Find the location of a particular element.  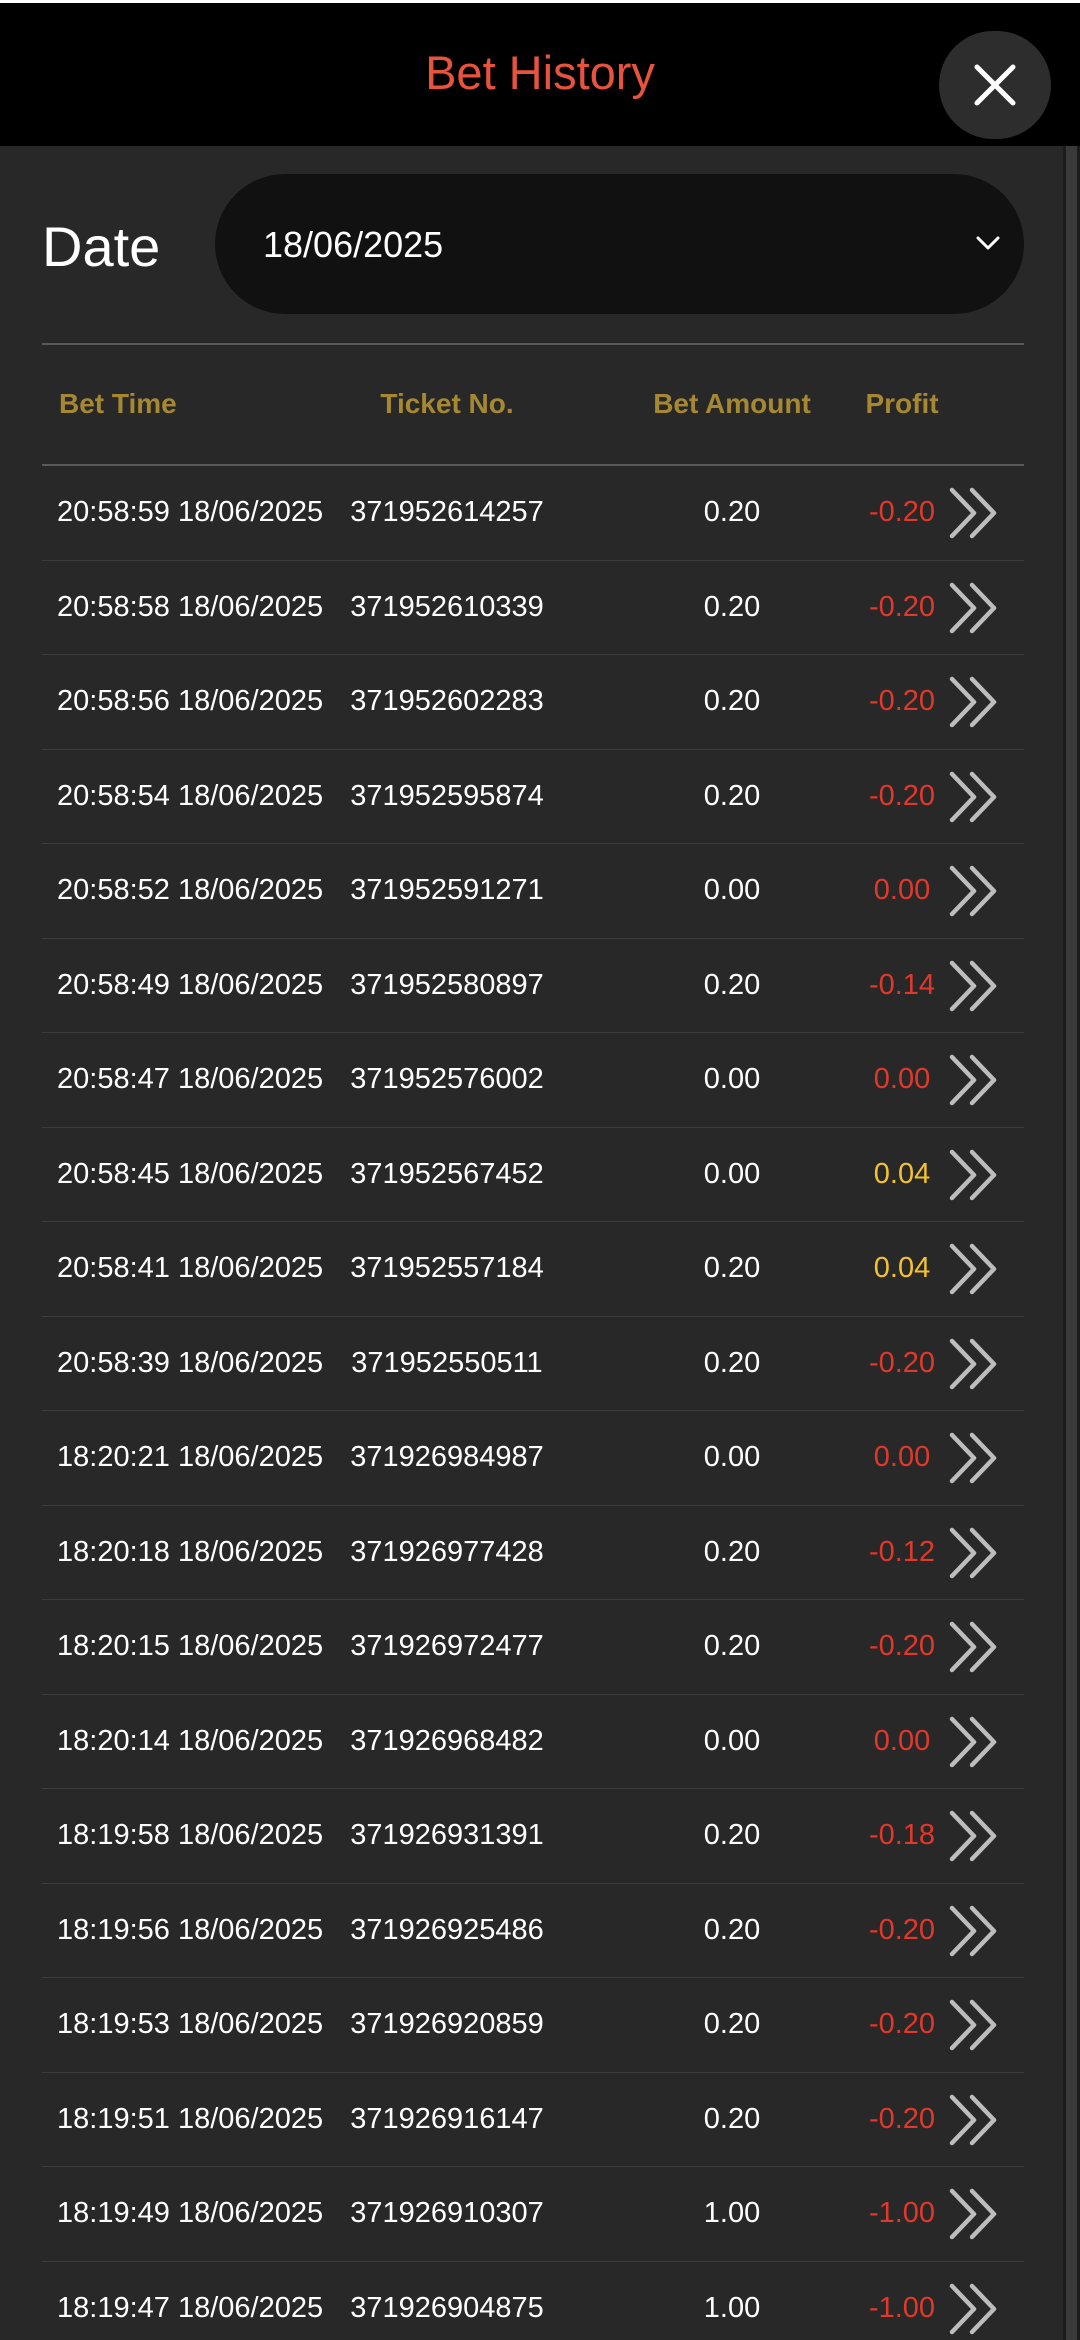

ticket-no-cell: 371952557184 is located at coordinates (447, 1268).